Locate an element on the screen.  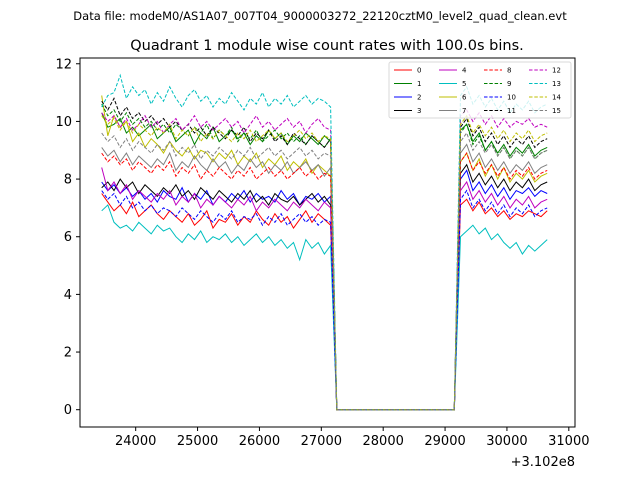
x-tick-label: 25000 is located at coordinates (197, 441).